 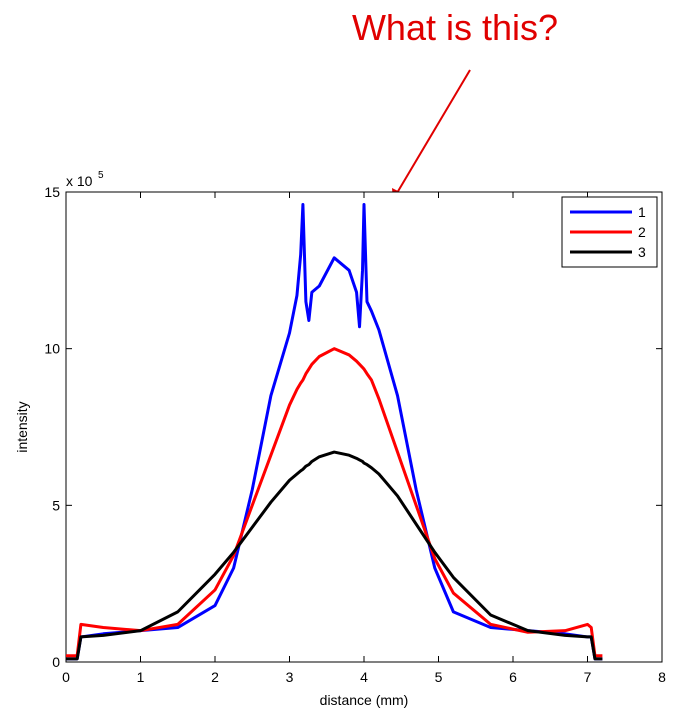 What do you see at coordinates (642, 232) in the screenshot?
I see `legend-label: 2` at bounding box center [642, 232].